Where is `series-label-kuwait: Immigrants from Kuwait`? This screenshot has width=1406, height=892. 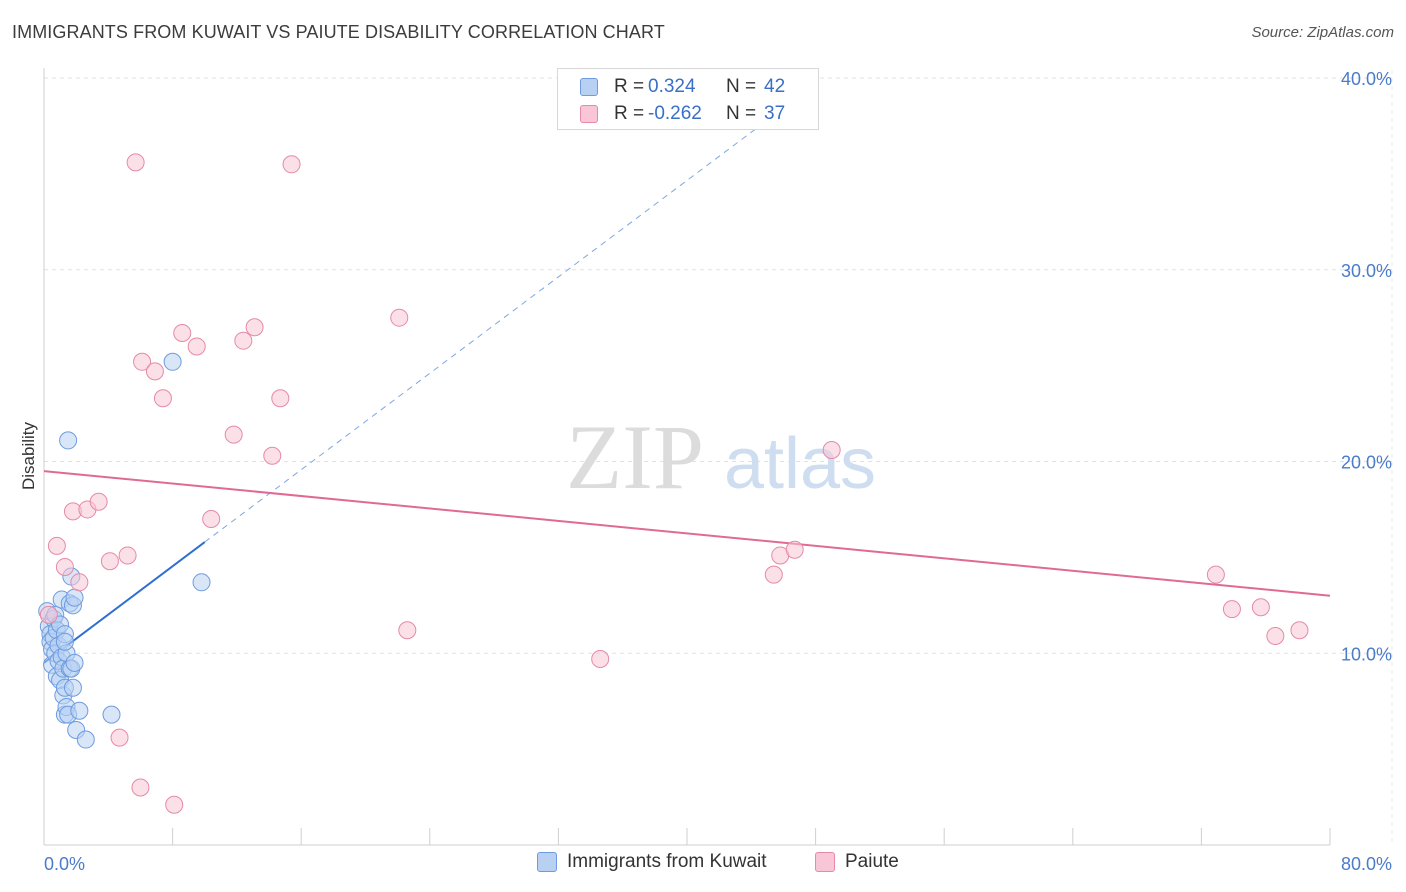 series-label-kuwait: Immigrants from Kuwait is located at coordinates (667, 861).